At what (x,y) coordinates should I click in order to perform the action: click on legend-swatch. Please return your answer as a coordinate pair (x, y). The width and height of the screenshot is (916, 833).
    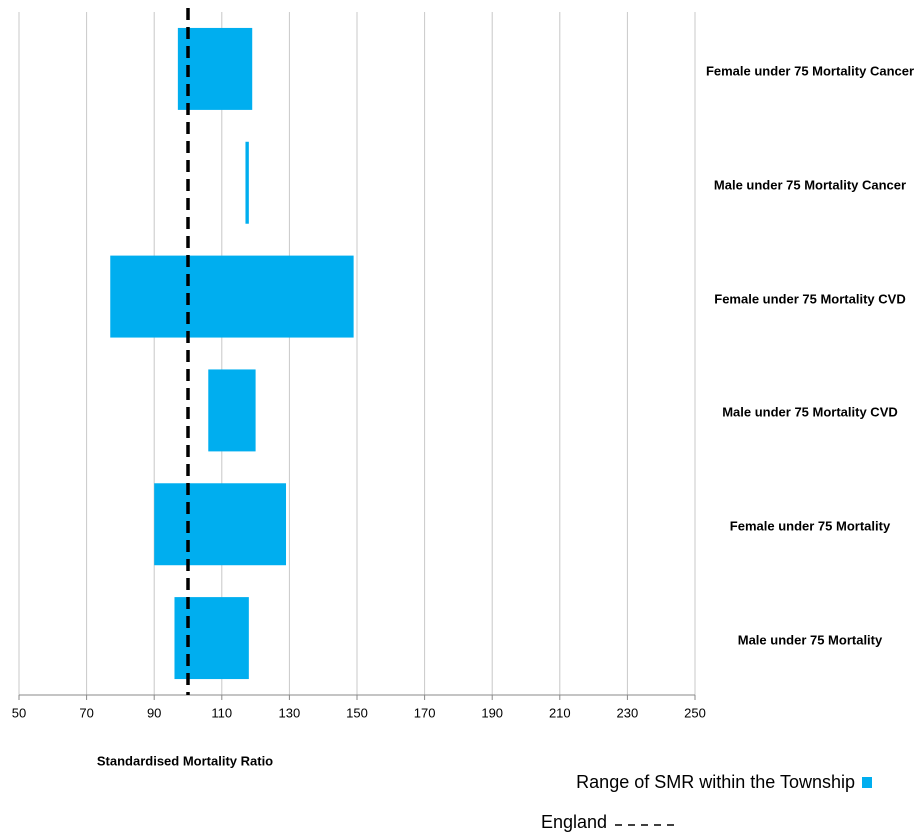
    Looking at the image, I should click on (867, 782).